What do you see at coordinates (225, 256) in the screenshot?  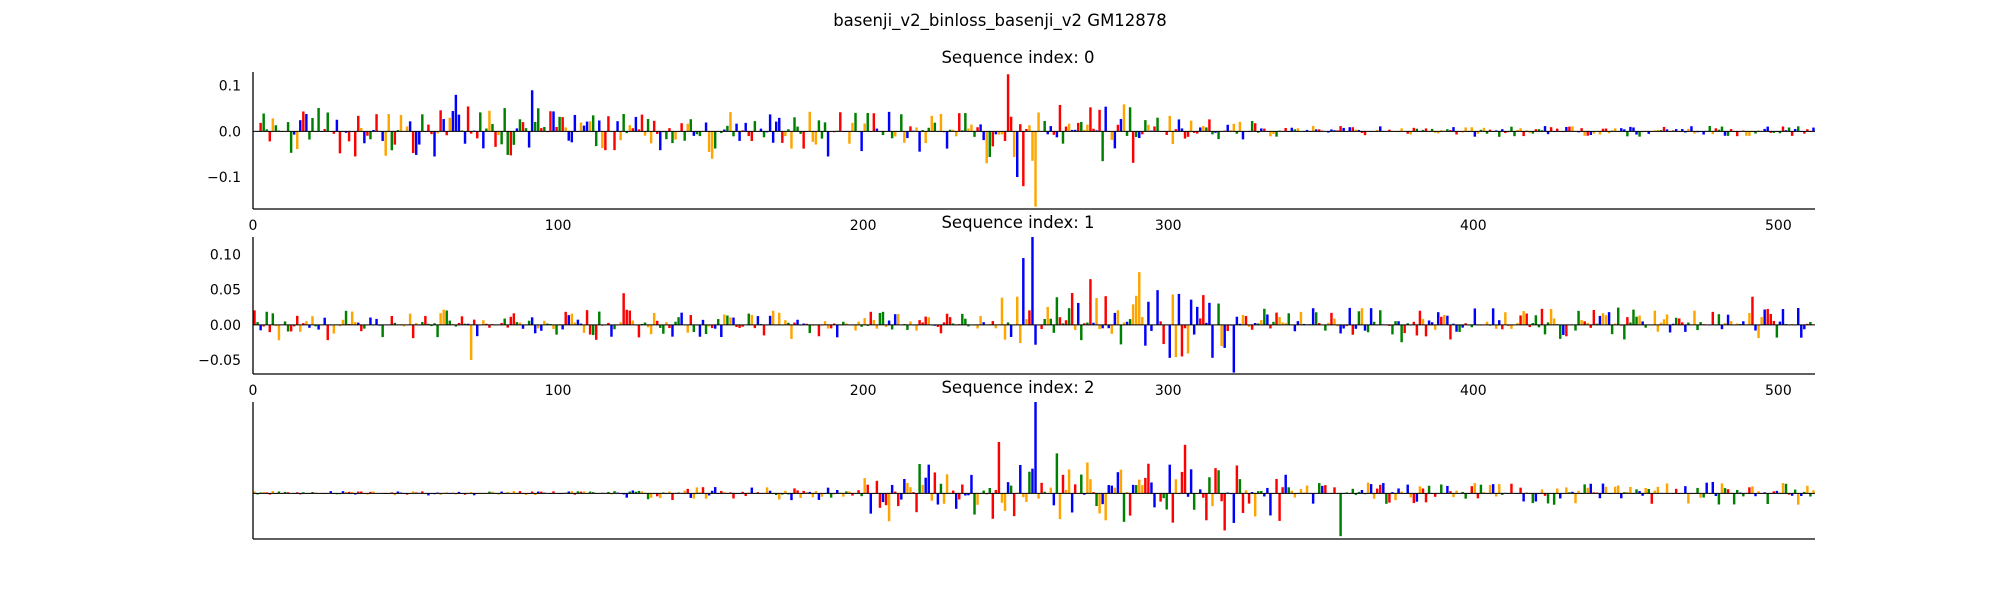 I see `y-tick-label: 0.10` at bounding box center [225, 256].